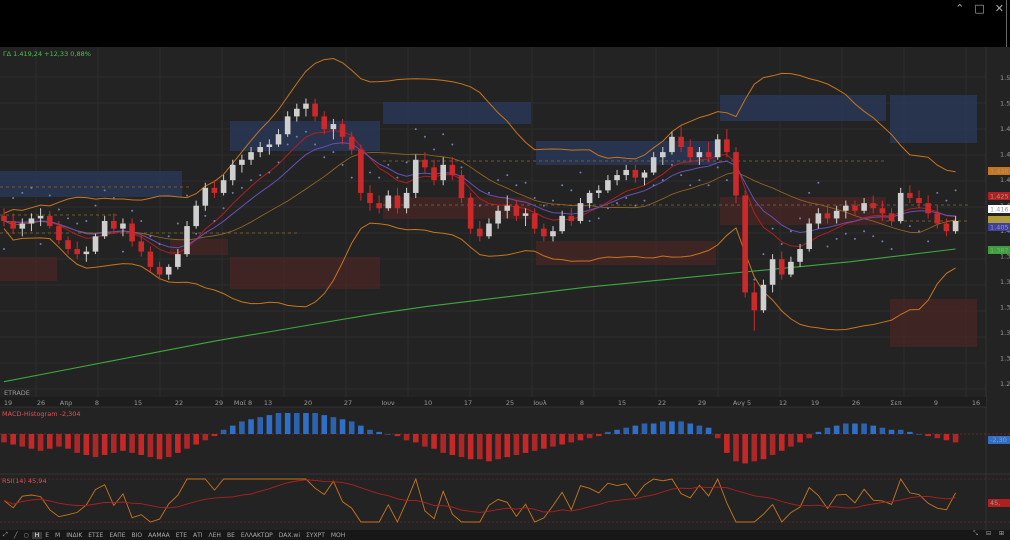 Image resolution: width=1010 pixels, height=540 pixels. What do you see at coordinates (15, 535) in the screenshot?
I see `toolbar-item: ╱` at bounding box center [15, 535].